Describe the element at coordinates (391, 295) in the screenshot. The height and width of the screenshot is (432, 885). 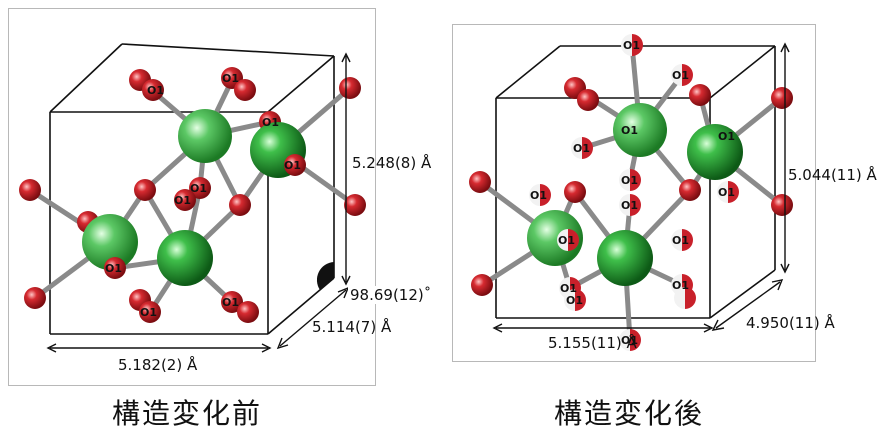
I see `left-angle-label: 98.69(12)˚` at that location.